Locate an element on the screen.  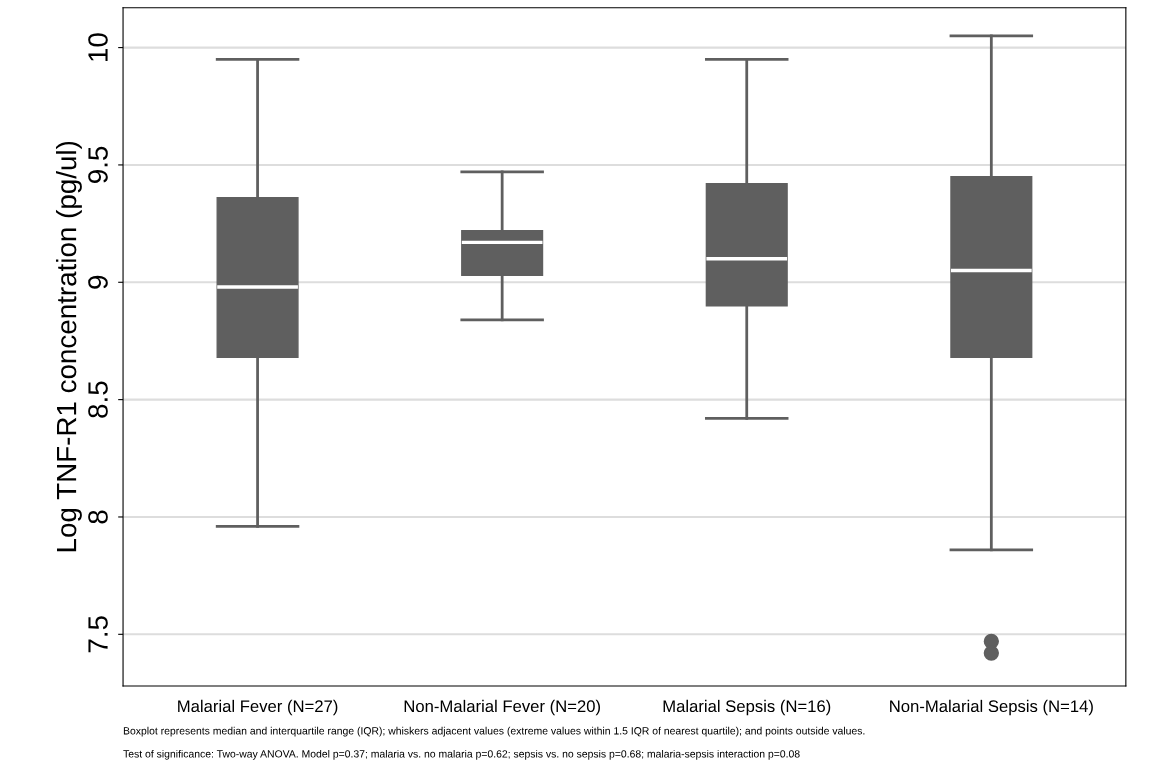
y-axis-title: Log TNF-R1 concentration (pg/ul) is located at coordinates (68, 346).